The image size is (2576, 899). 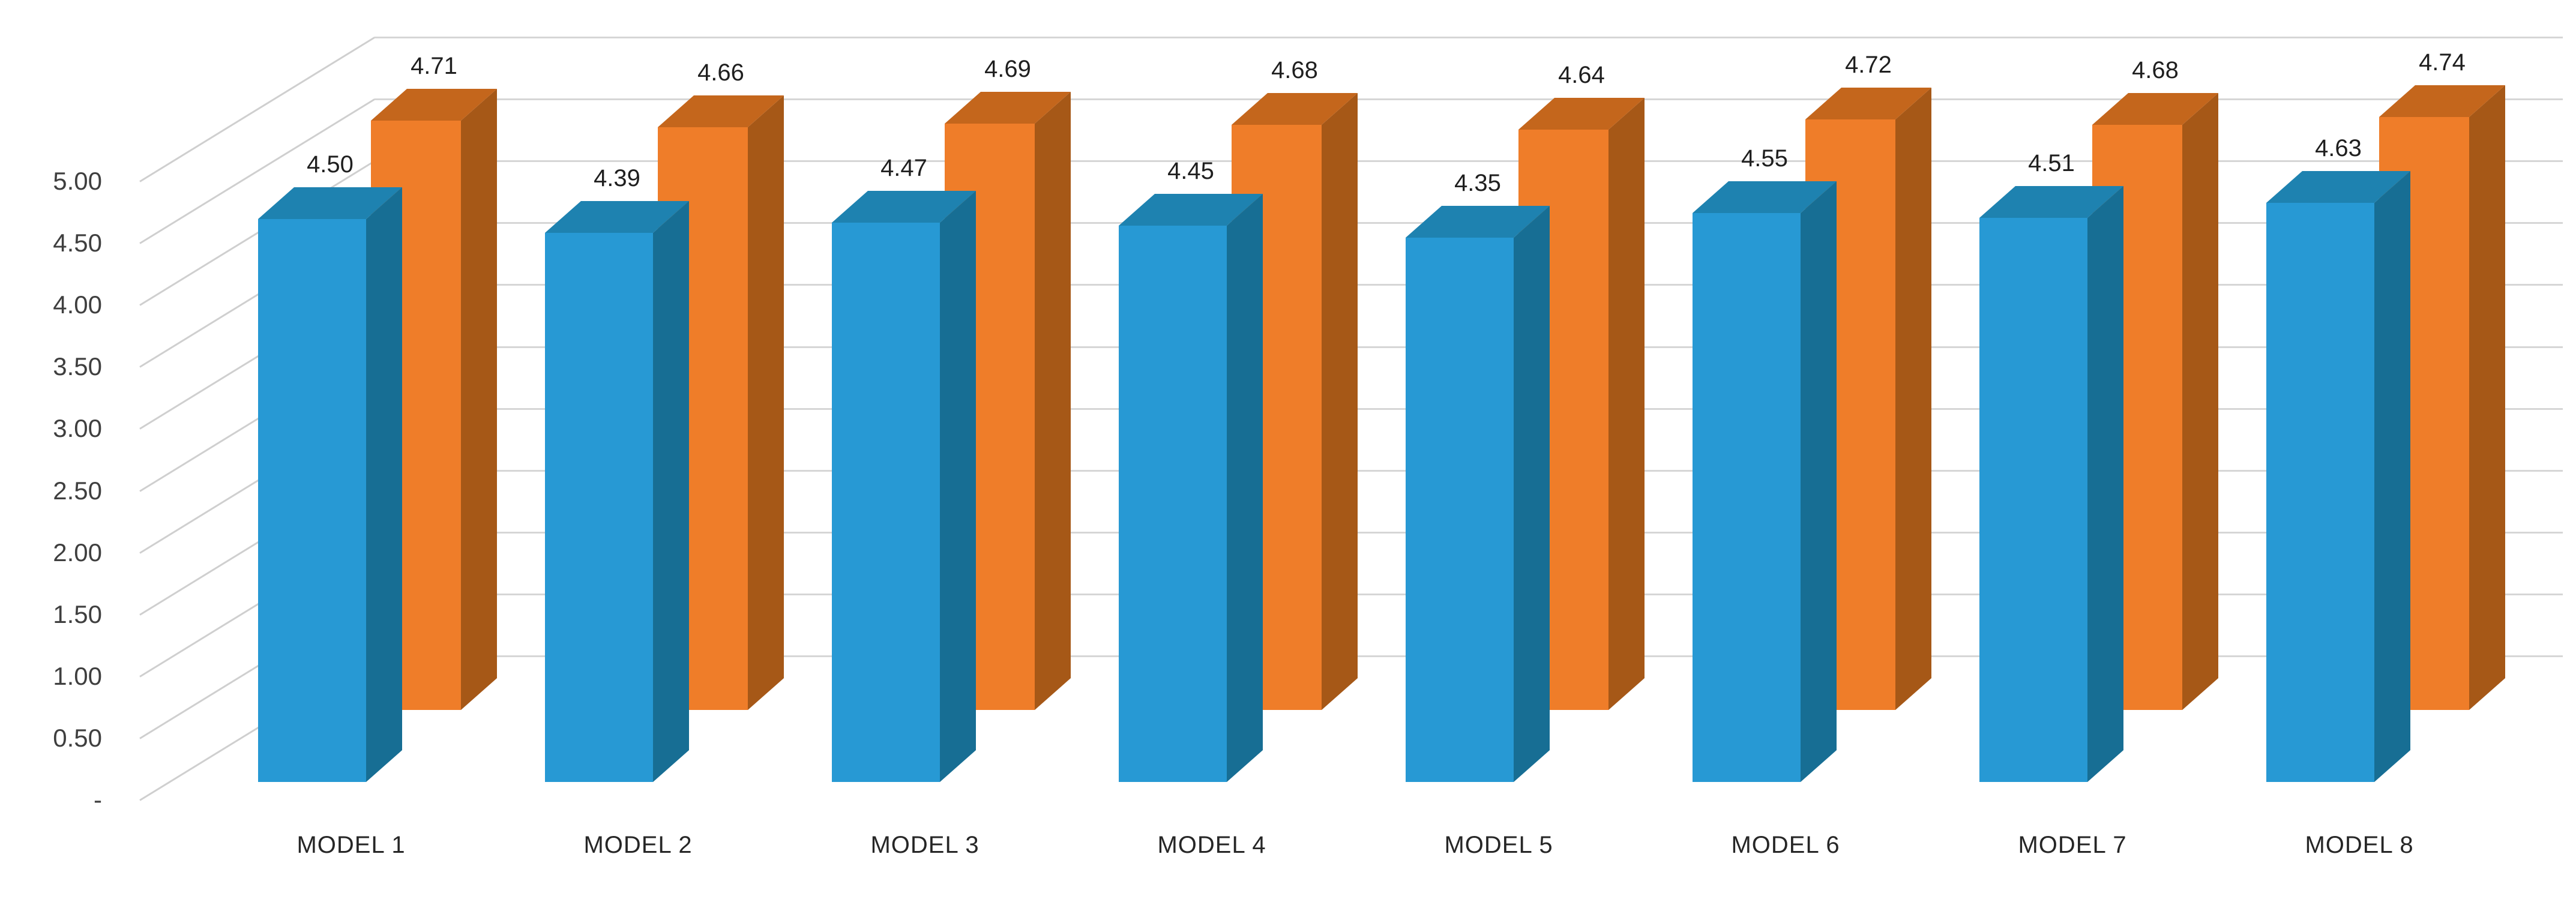 What do you see at coordinates (434, 66) in the screenshot?
I see `bar-data-label: 4.71` at bounding box center [434, 66].